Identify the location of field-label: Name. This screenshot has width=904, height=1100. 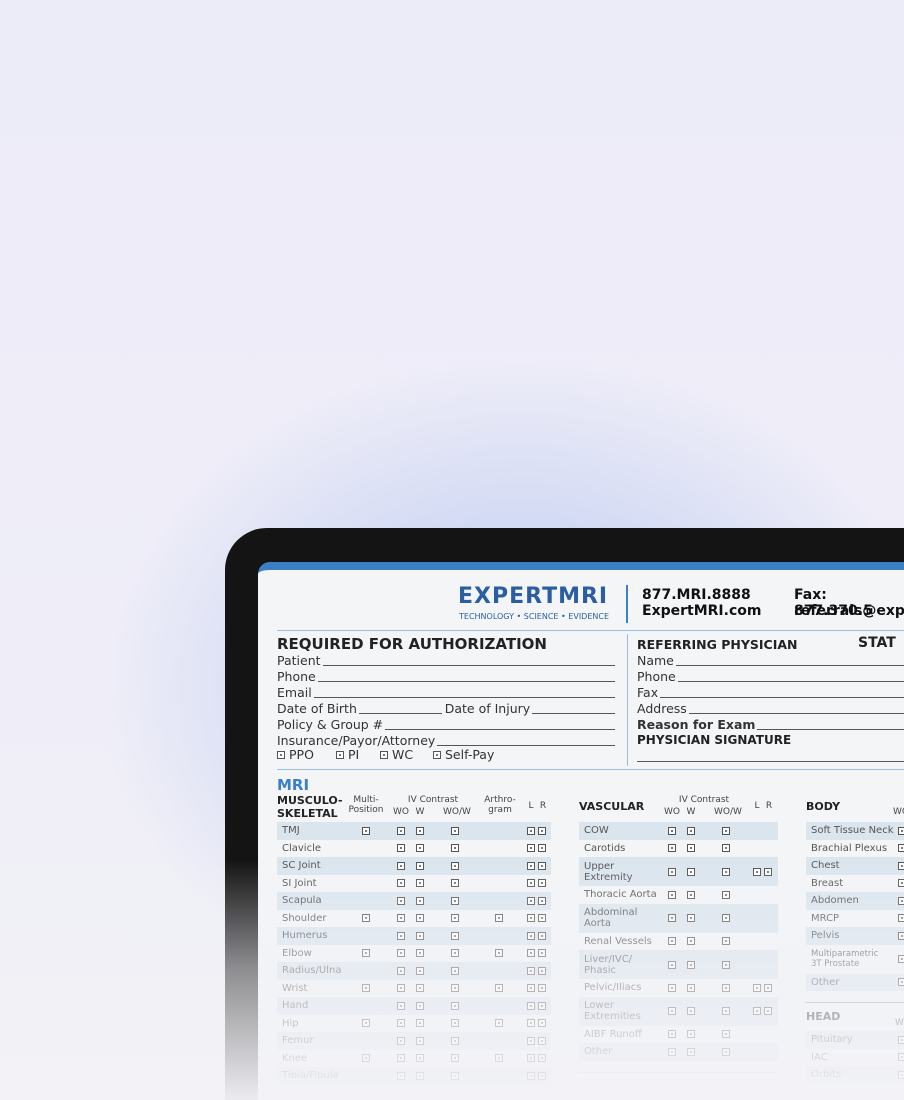
(655, 660).